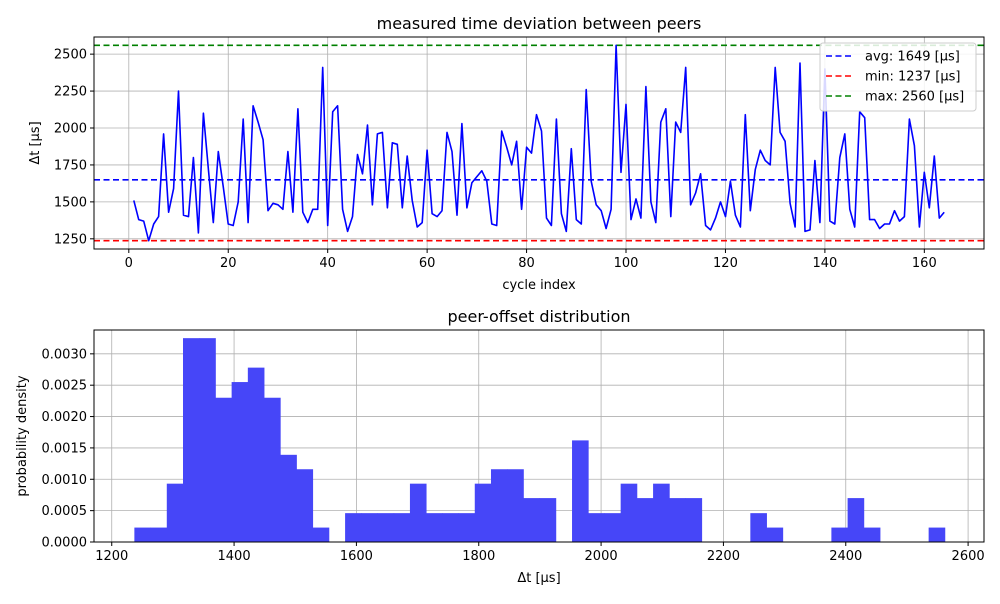  Describe the element at coordinates (427, 263) in the screenshot. I see `x-tick-label: 60` at that location.